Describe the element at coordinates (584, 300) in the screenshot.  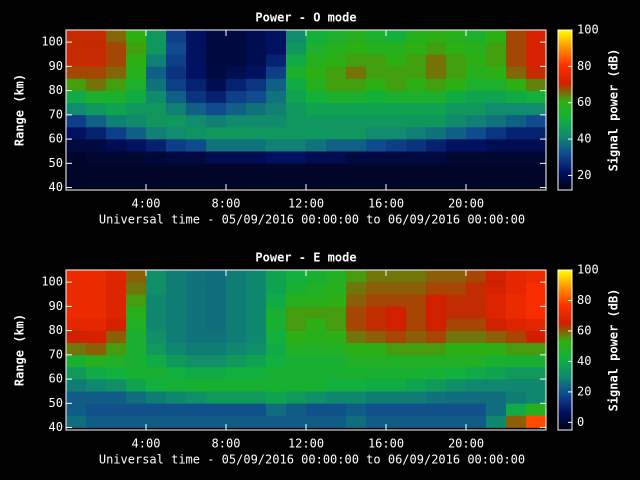
I see `colorbar-tick-label: 80` at that location.